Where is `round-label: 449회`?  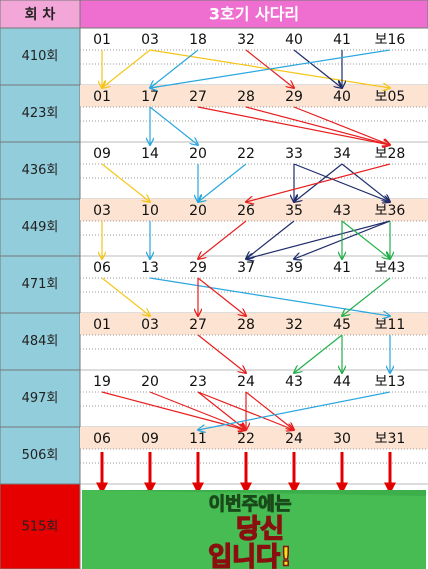 round-label: 449회 is located at coordinates (40, 227).